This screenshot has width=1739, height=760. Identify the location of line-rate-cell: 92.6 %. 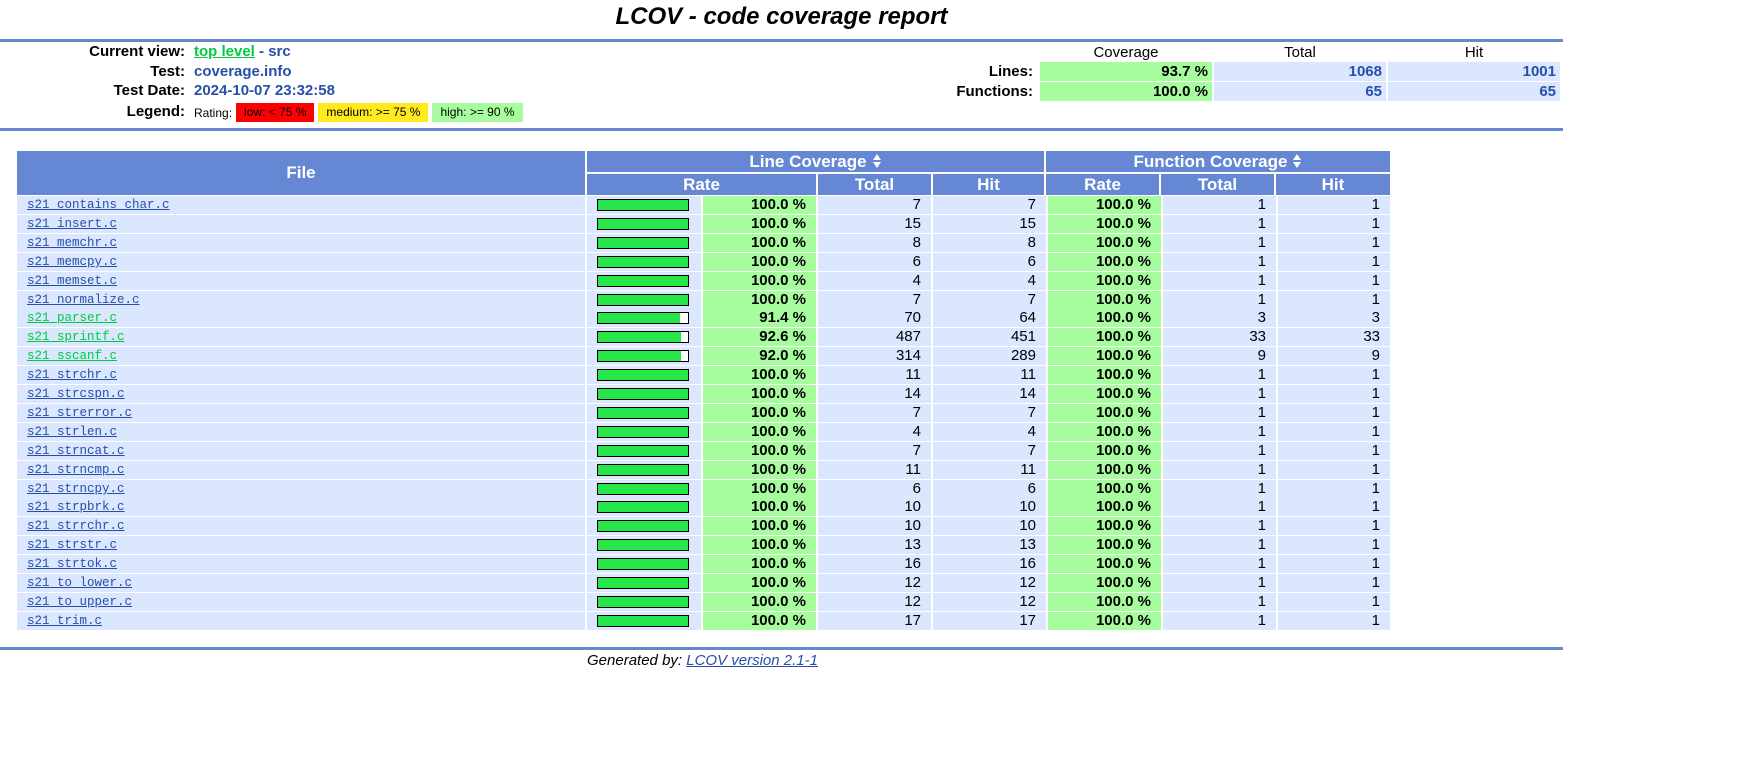
(759, 337).